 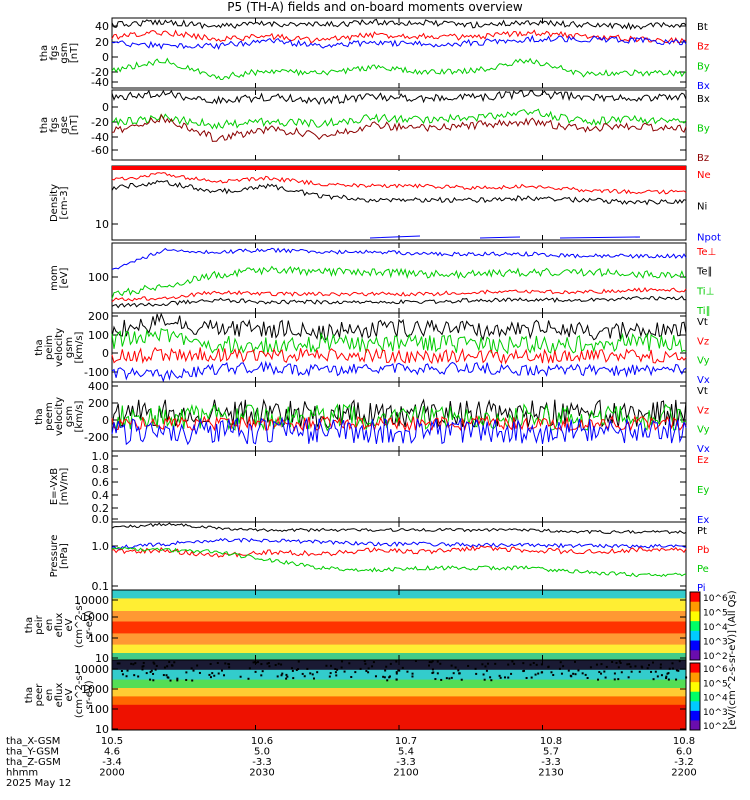 I want to click on legend-pi: Pi, so click(x=701, y=588).